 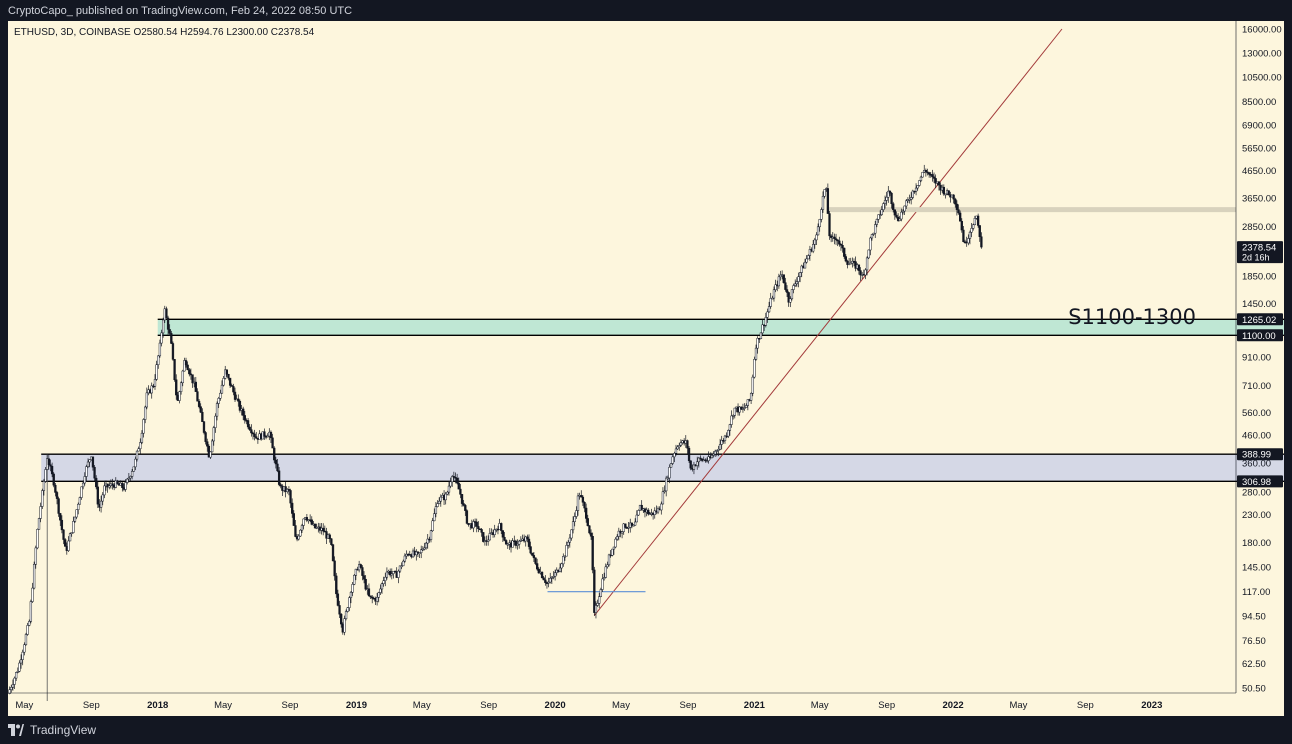 I want to click on time-tick-label: 2018, so click(x=157, y=705).